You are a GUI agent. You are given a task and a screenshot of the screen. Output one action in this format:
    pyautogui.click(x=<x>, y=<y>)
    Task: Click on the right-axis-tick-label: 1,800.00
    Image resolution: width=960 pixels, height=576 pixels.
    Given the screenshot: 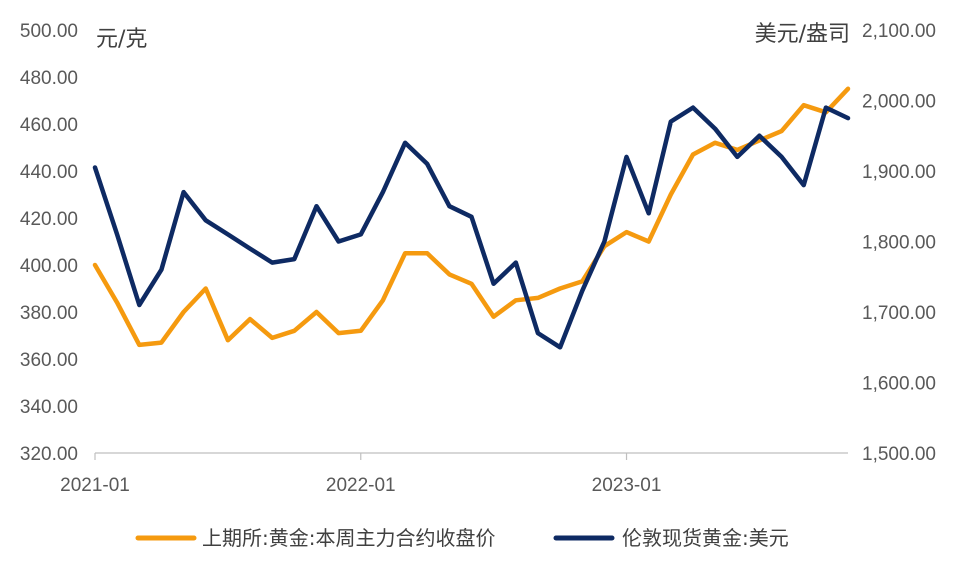 What is the action you would take?
    pyautogui.click(x=899, y=243)
    